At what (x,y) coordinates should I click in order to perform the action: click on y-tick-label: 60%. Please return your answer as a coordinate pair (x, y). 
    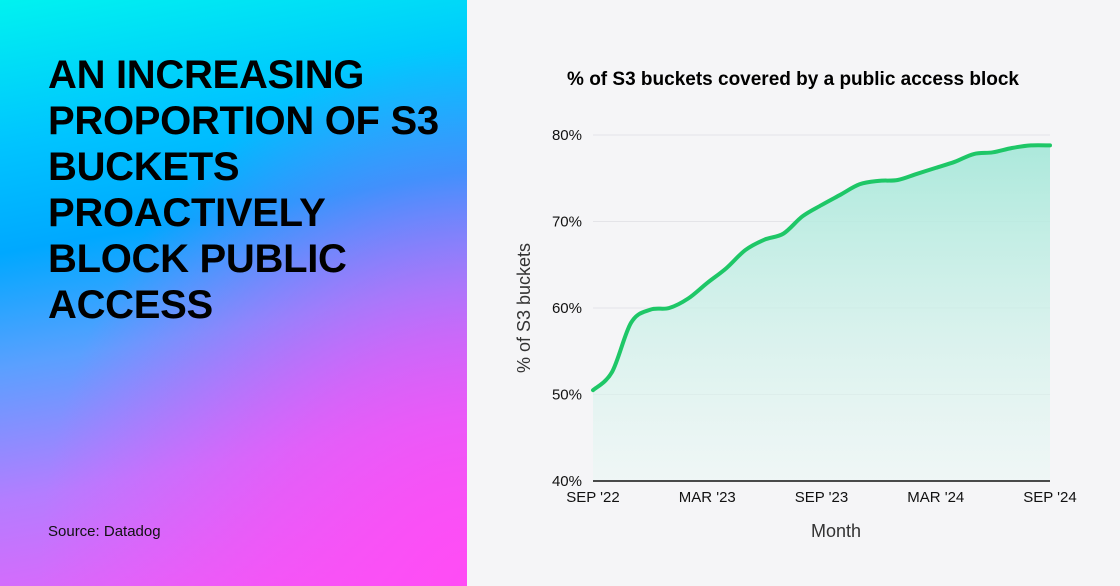
    Looking at the image, I should click on (567, 308).